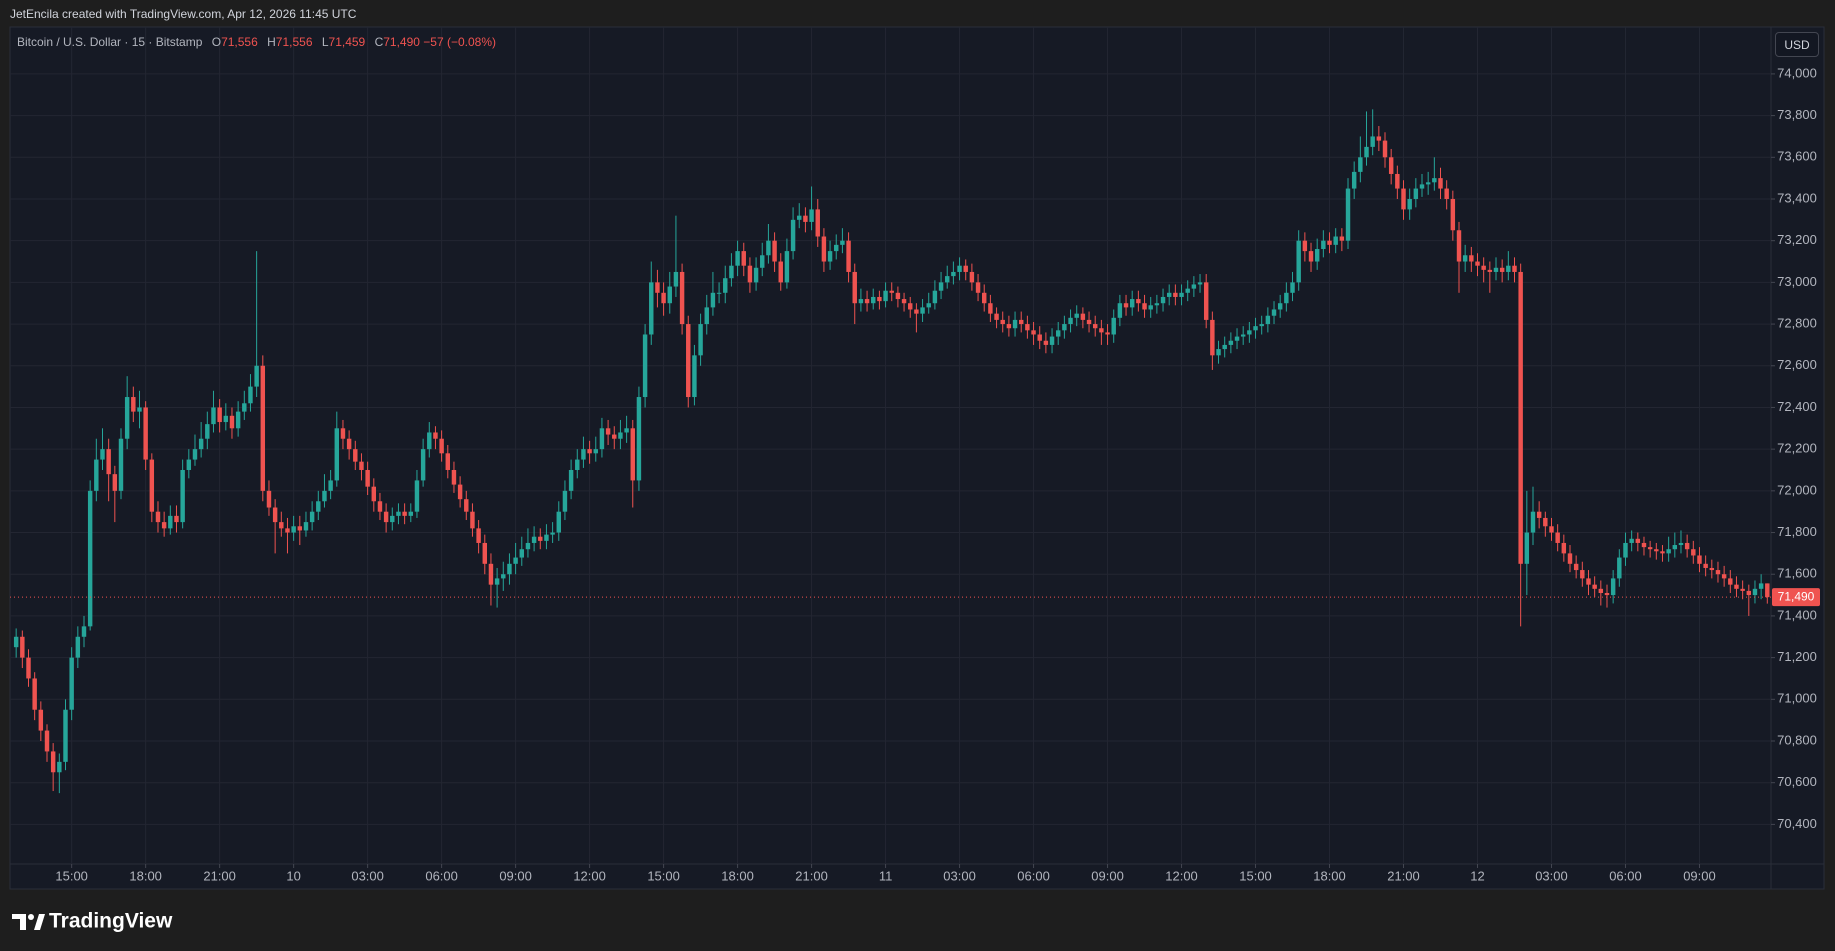 The width and height of the screenshot is (1835, 951). I want to click on y-tick-label: 73,600, so click(1797, 156).